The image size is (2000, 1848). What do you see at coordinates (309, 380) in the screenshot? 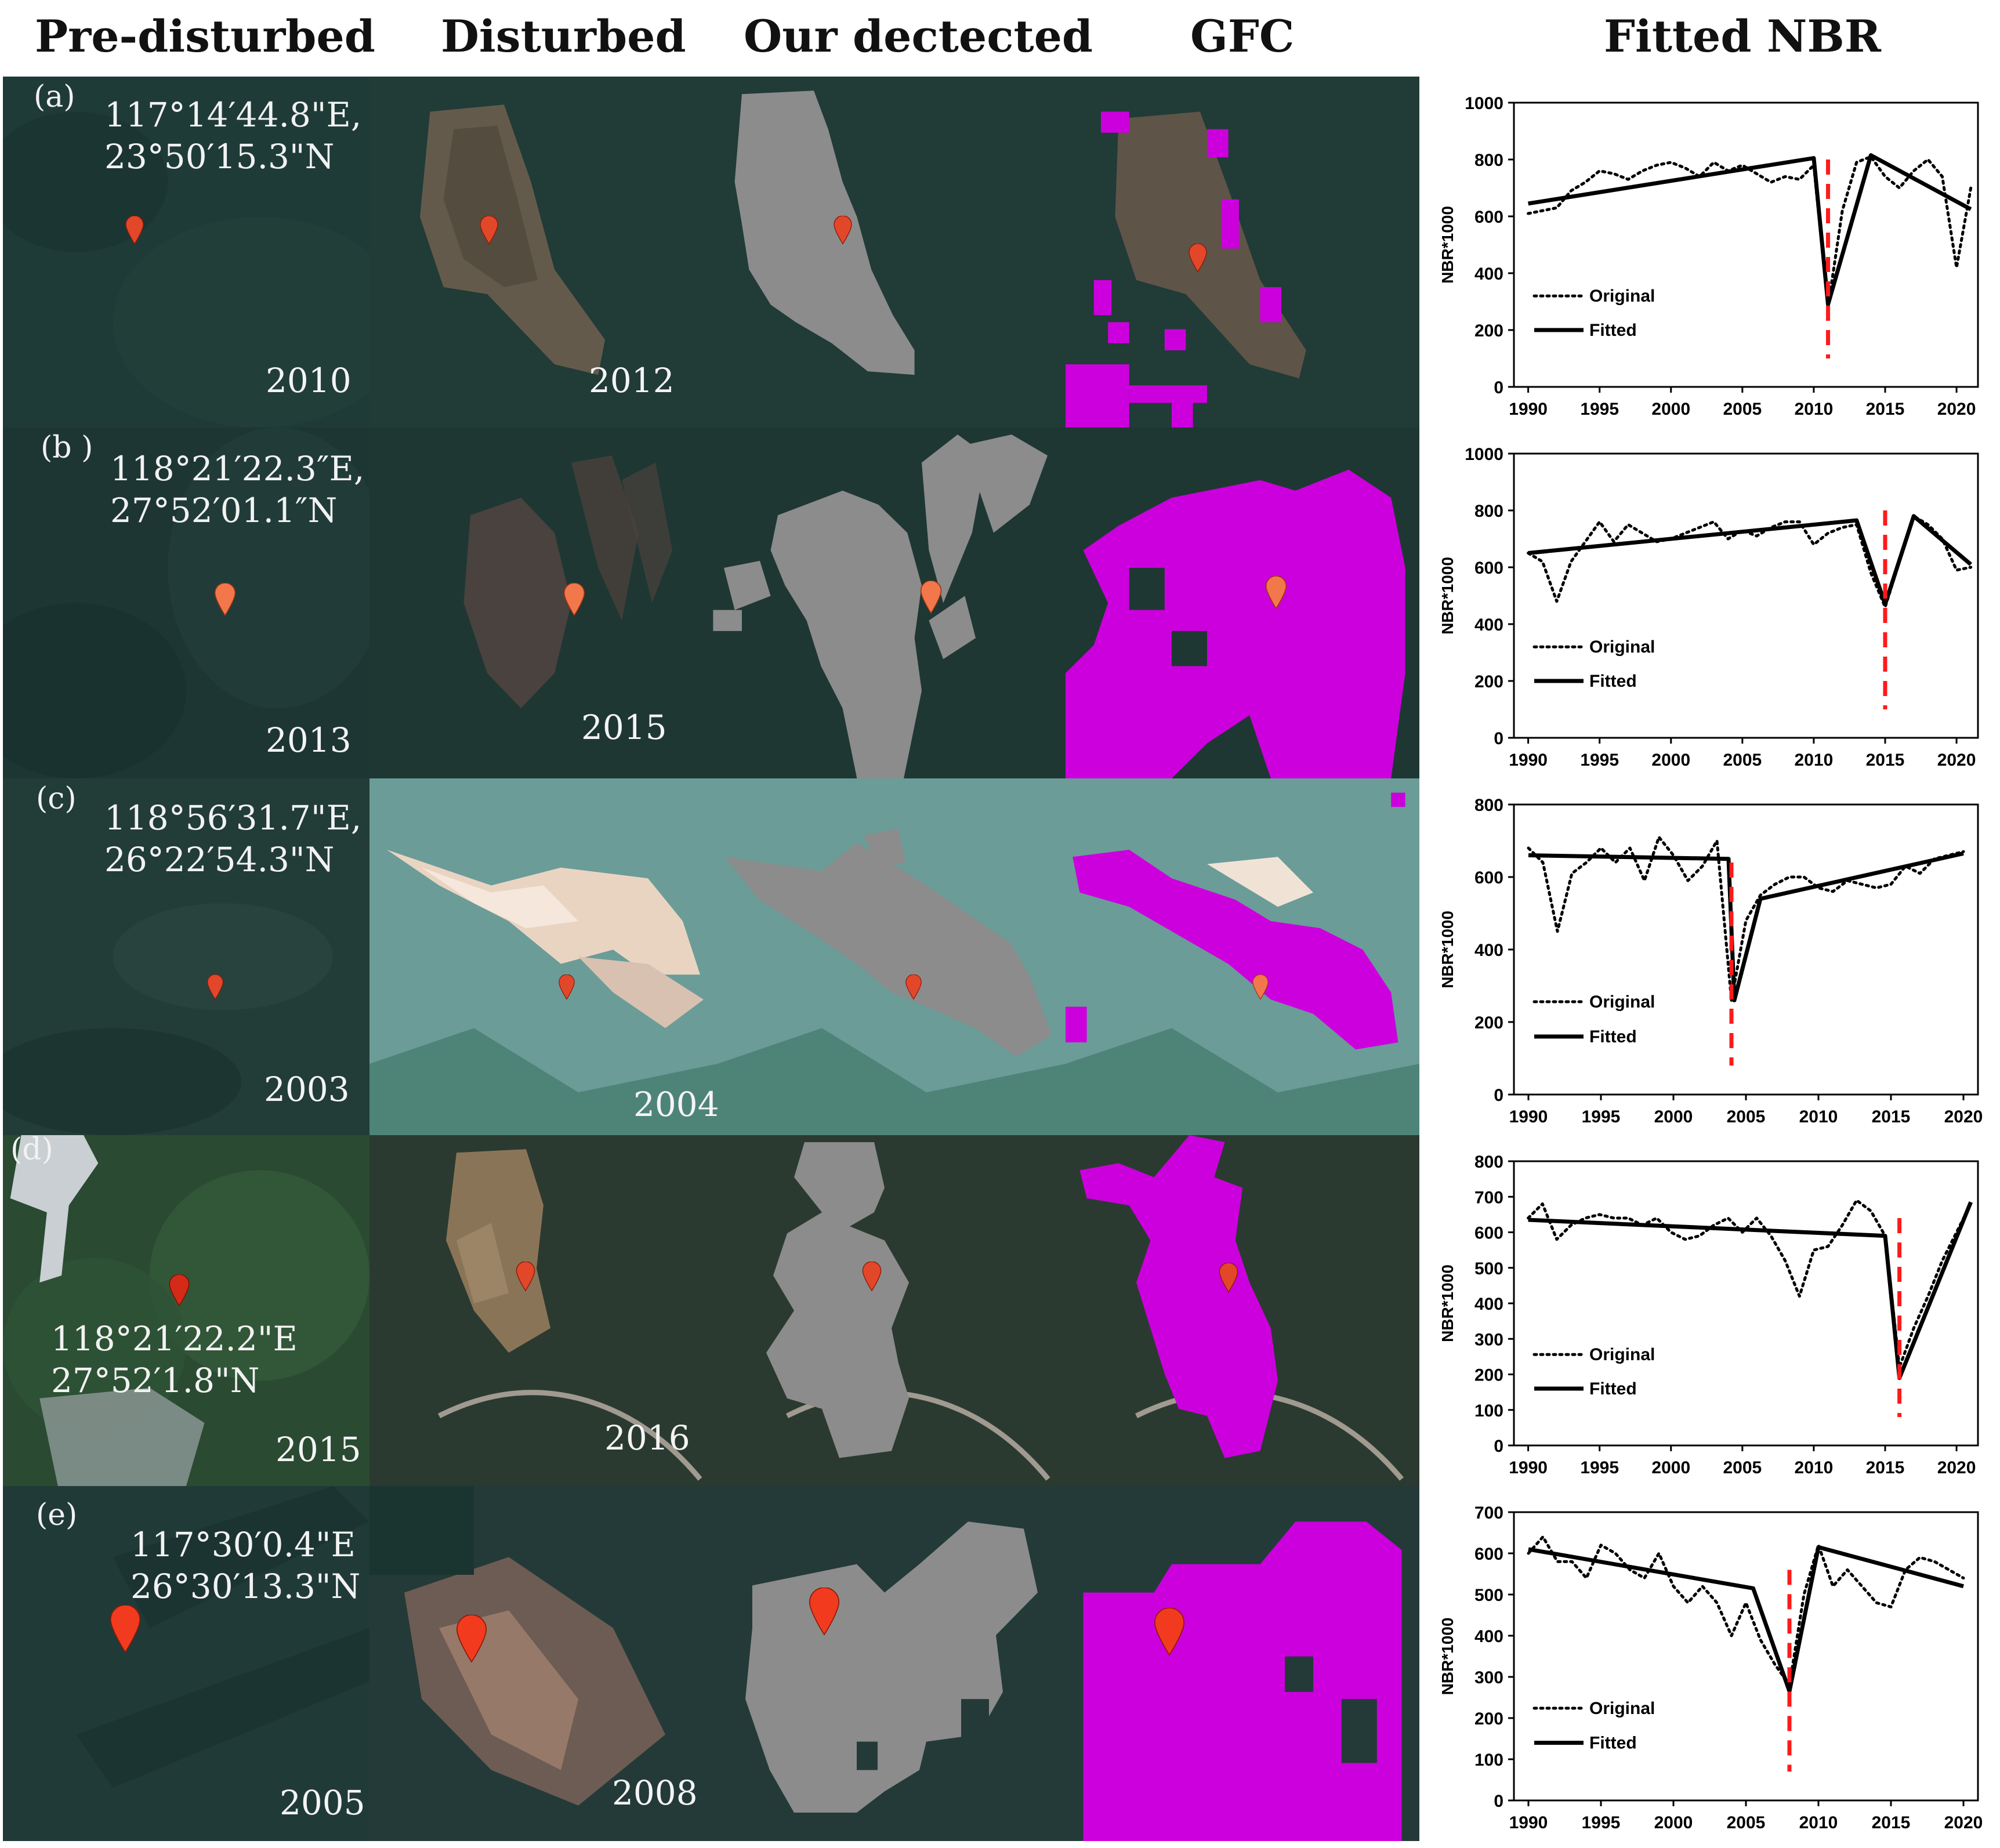
I see `pre-disturbed-year: 2010` at bounding box center [309, 380].